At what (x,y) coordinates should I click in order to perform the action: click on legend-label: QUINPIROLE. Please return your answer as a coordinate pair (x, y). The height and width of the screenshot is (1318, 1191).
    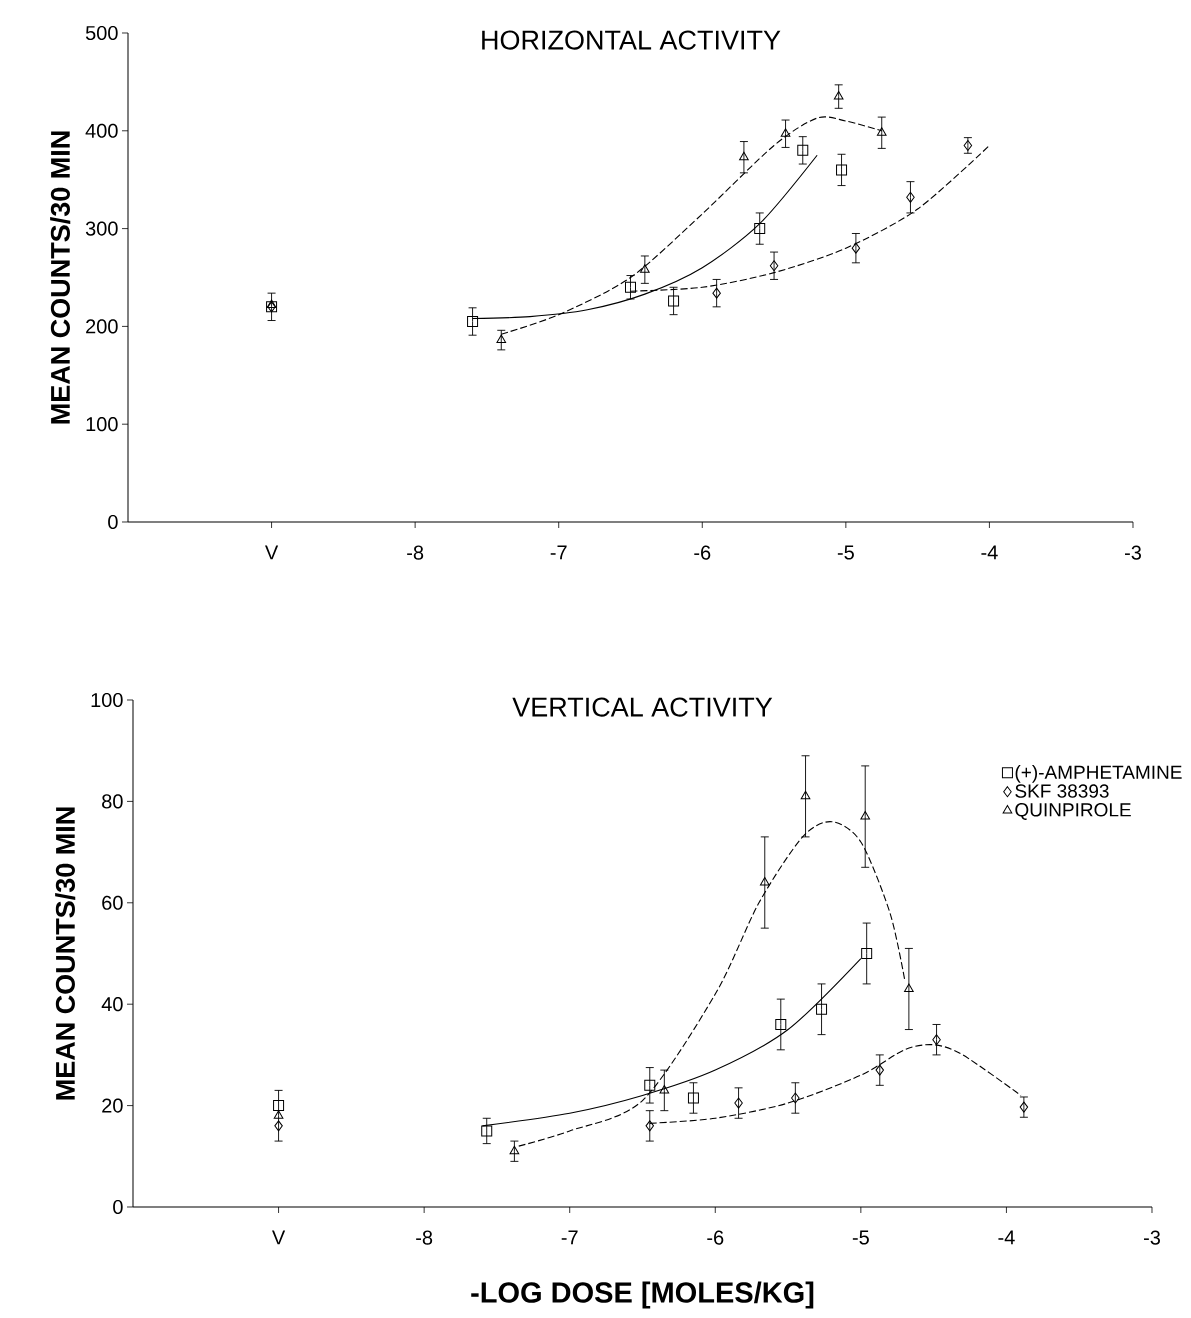
    Looking at the image, I should click on (1073, 811).